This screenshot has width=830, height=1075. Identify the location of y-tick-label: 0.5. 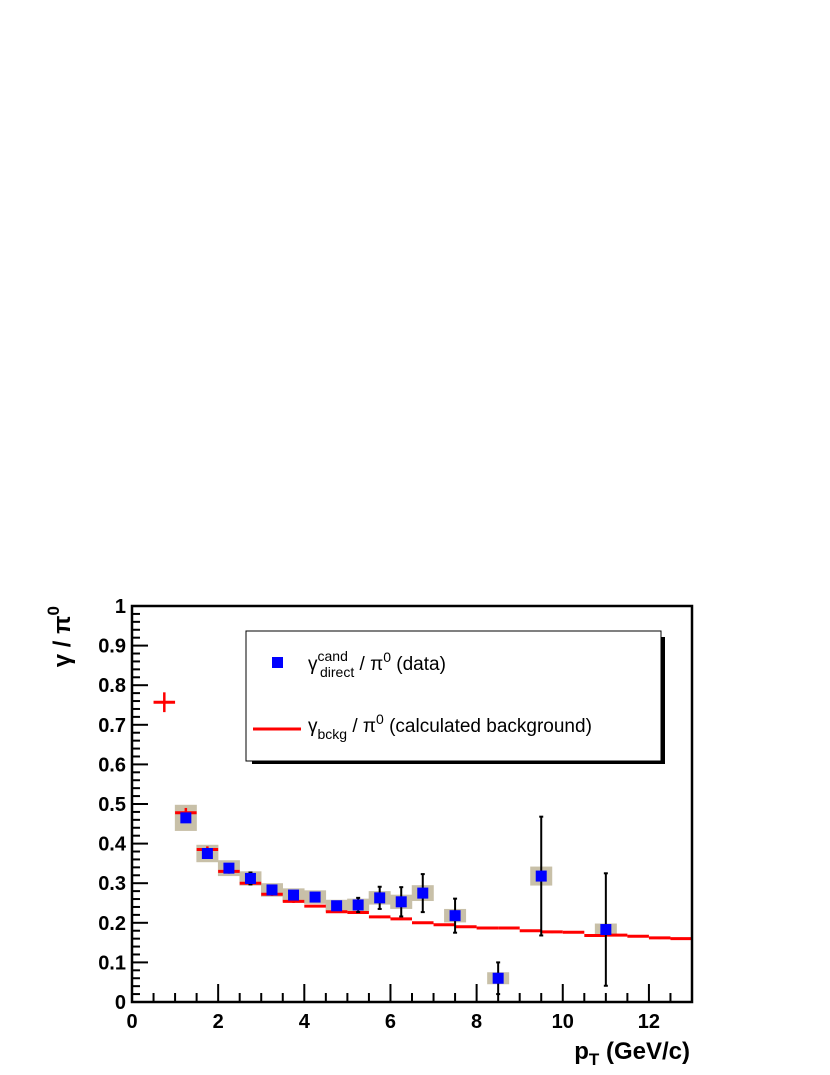
(112, 805).